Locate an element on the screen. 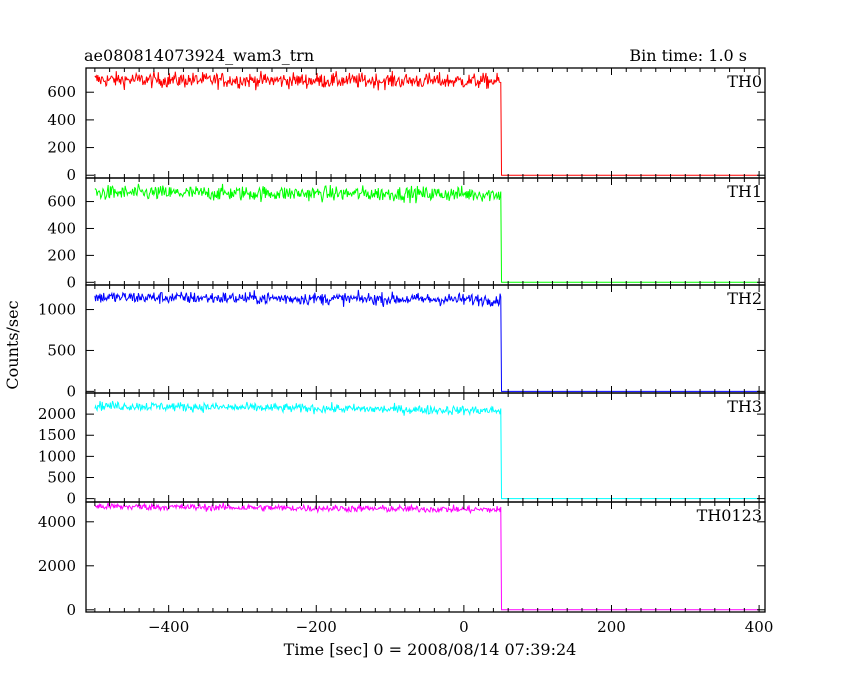 The width and height of the screenshot is (850, 680). series-line-th0123 is located at coordinates (427, 556).